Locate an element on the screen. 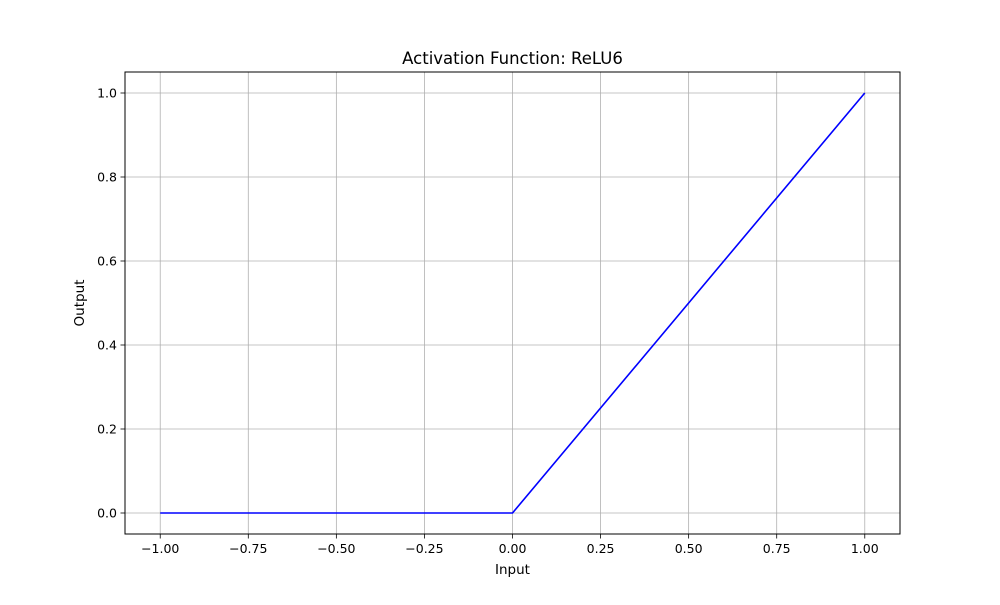  x-tick-label: −1.00 is located at coordinates (160, 548).